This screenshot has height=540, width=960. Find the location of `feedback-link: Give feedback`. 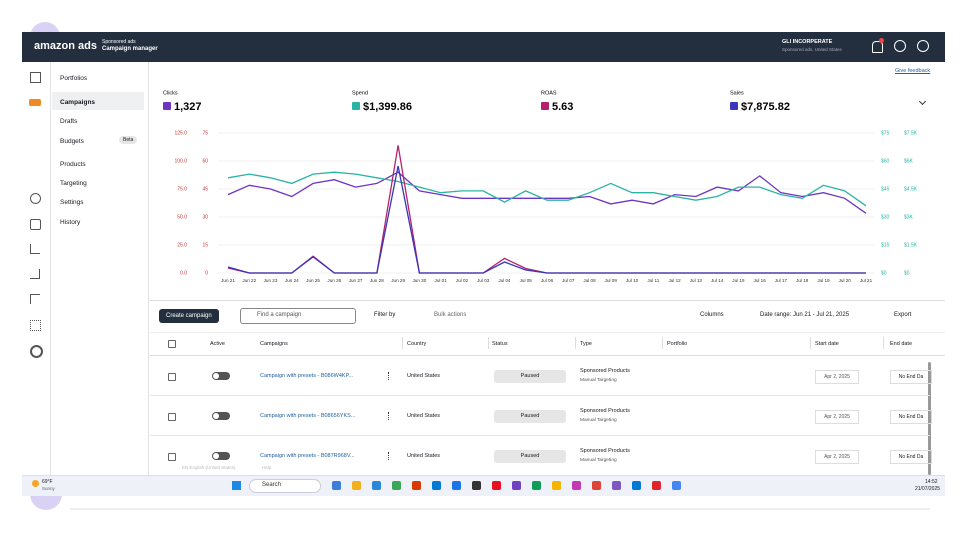

feedback-link: Give feedback is located at coordinates (913, 71).